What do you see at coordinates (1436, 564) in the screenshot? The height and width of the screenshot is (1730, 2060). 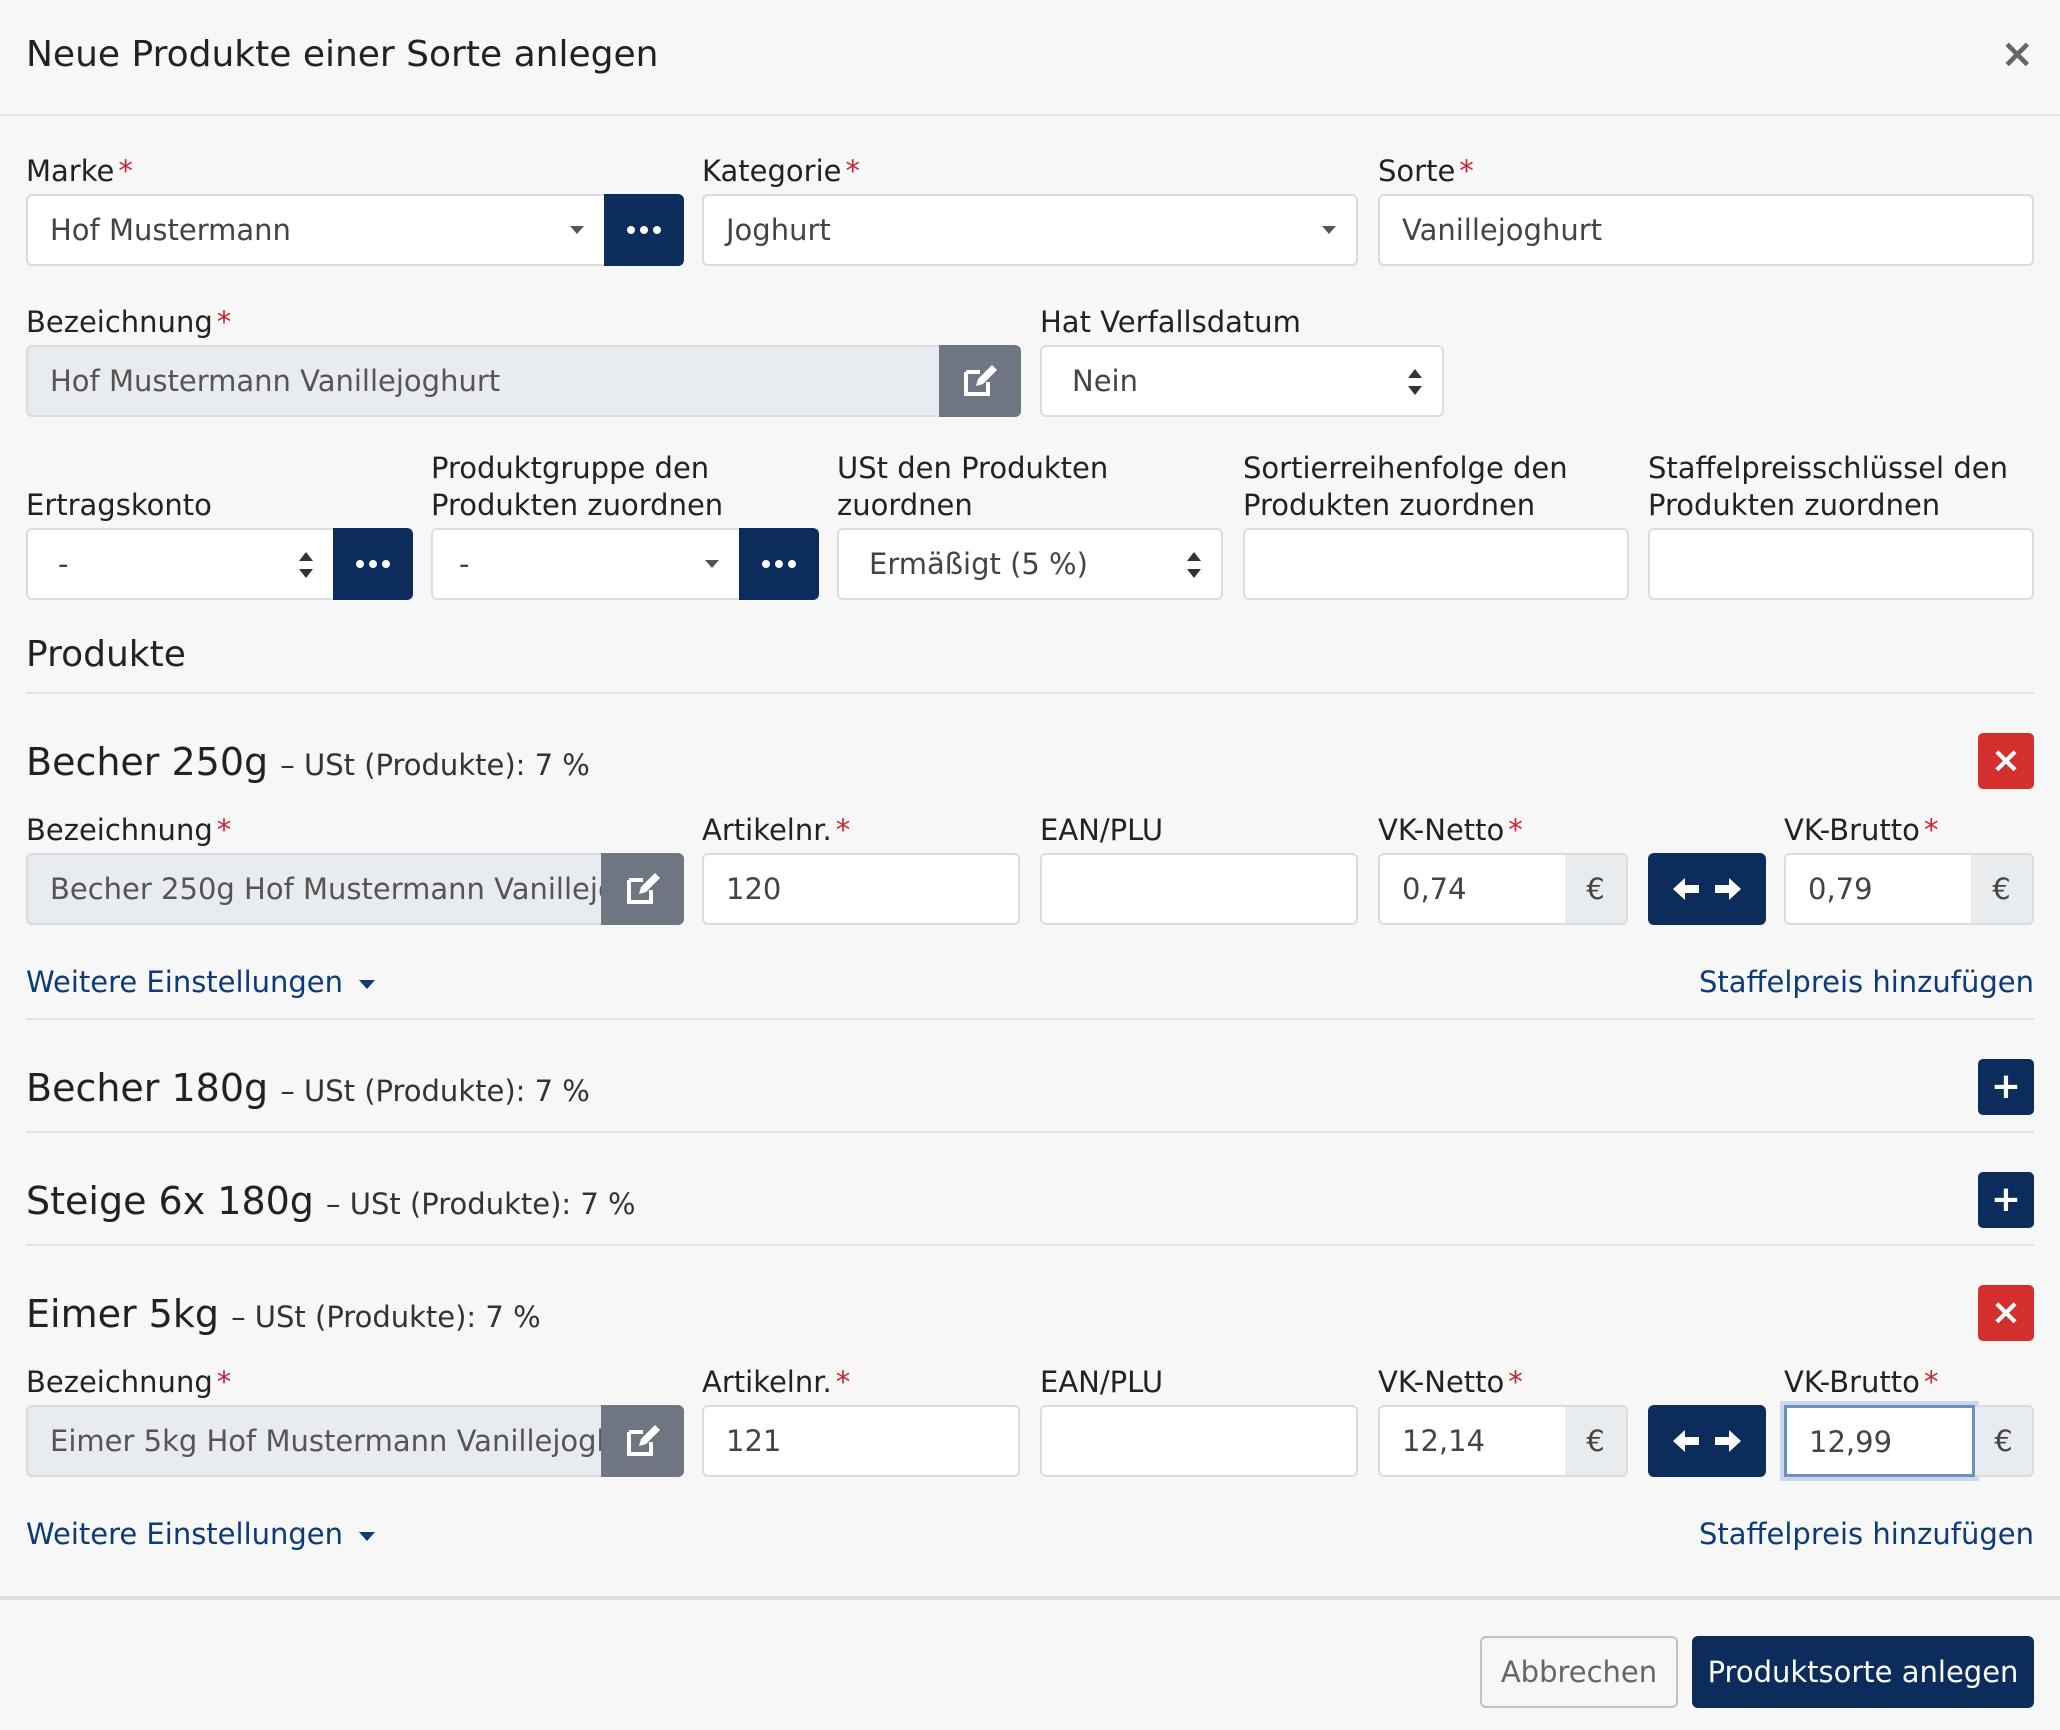 I see `sortierung-input` at bounding box center [1436, 564].